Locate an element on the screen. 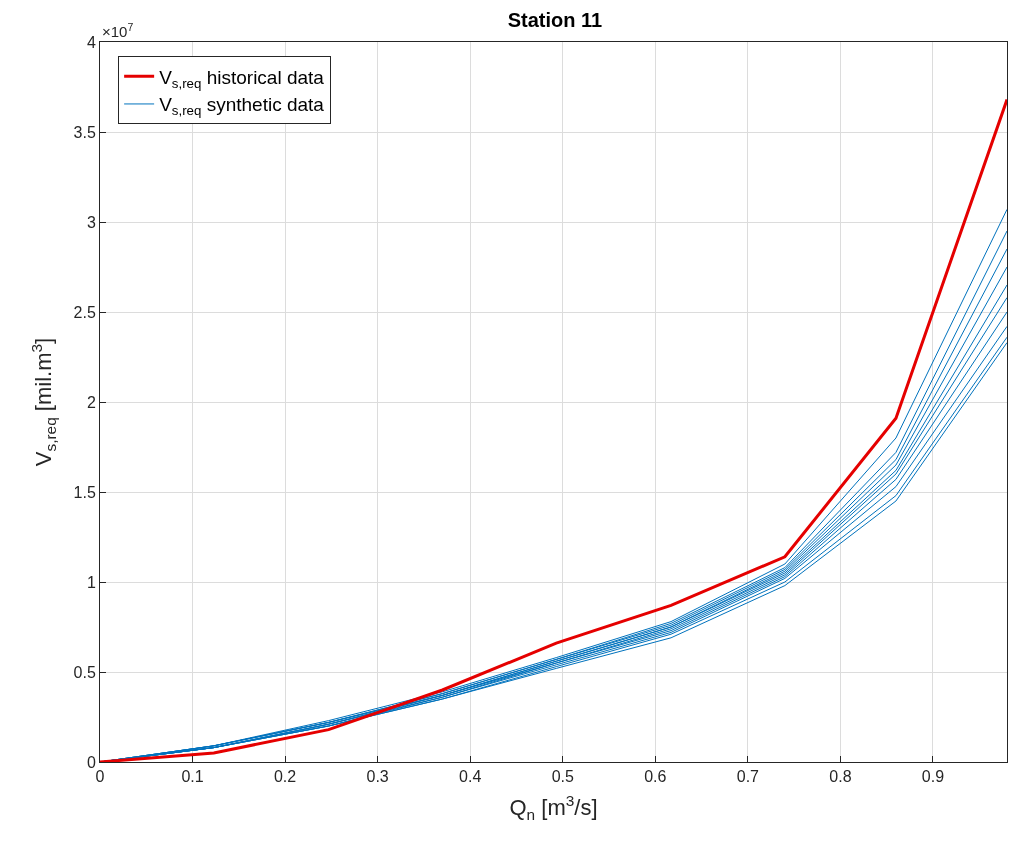 The height and width of the screenshot is (854, 1009). y-tick-label: 1.5 is located at coordinates (84, 492).